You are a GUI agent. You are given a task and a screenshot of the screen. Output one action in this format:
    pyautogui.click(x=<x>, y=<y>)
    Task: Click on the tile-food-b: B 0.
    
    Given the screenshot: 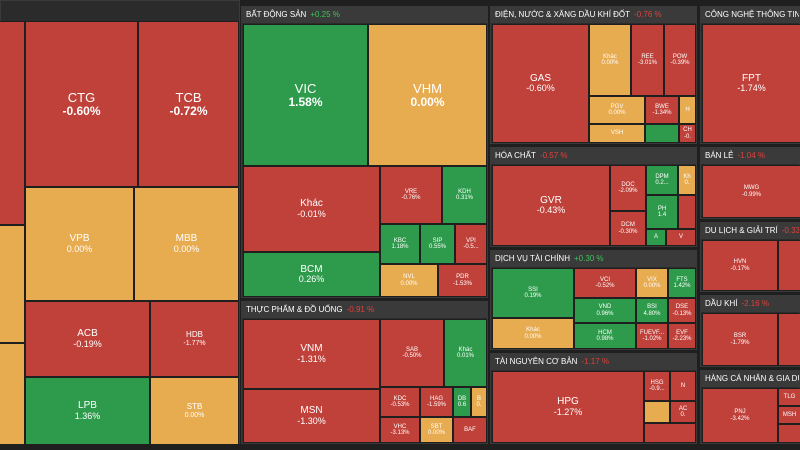 What is the action you would take?
    pyautogui.click(x=479, y=402)
    